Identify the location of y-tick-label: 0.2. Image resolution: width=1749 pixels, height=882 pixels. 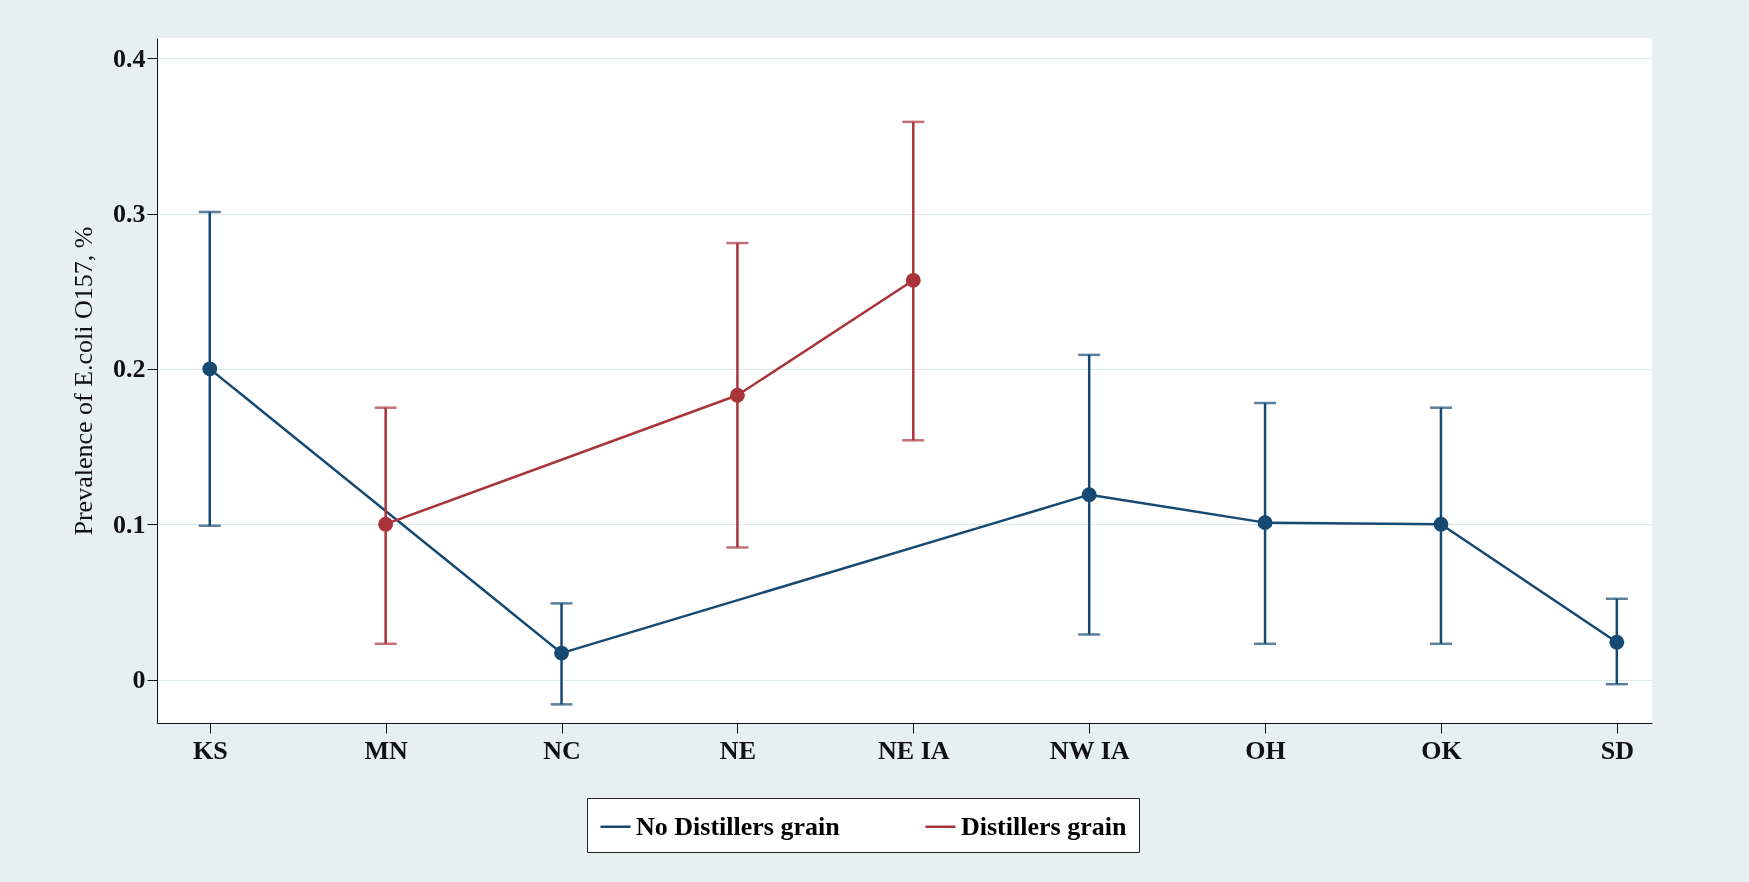
(129, 369).